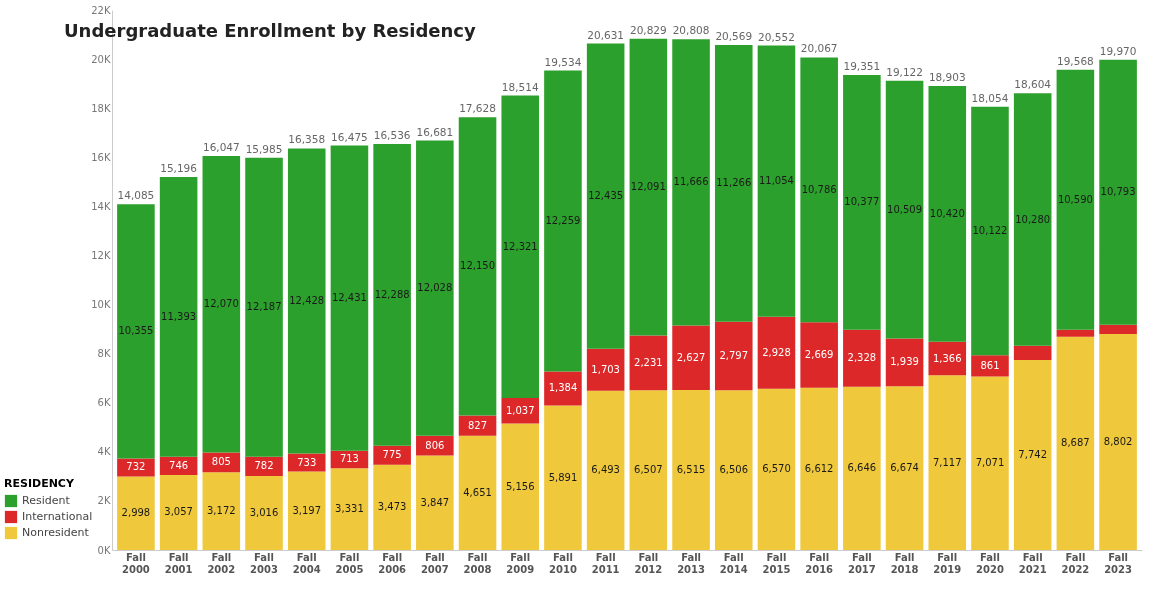 The width and height of the screenshot is (1155, 595). I want to click on legend-label: Nonresident, so click(56, 532).